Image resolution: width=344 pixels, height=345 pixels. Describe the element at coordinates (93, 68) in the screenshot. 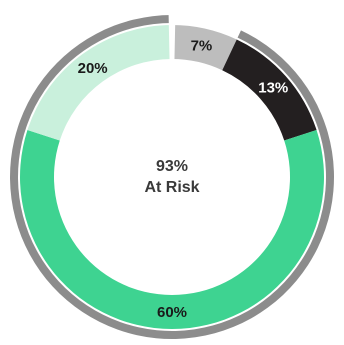

I see `slice-label-3: 20%` at that location.